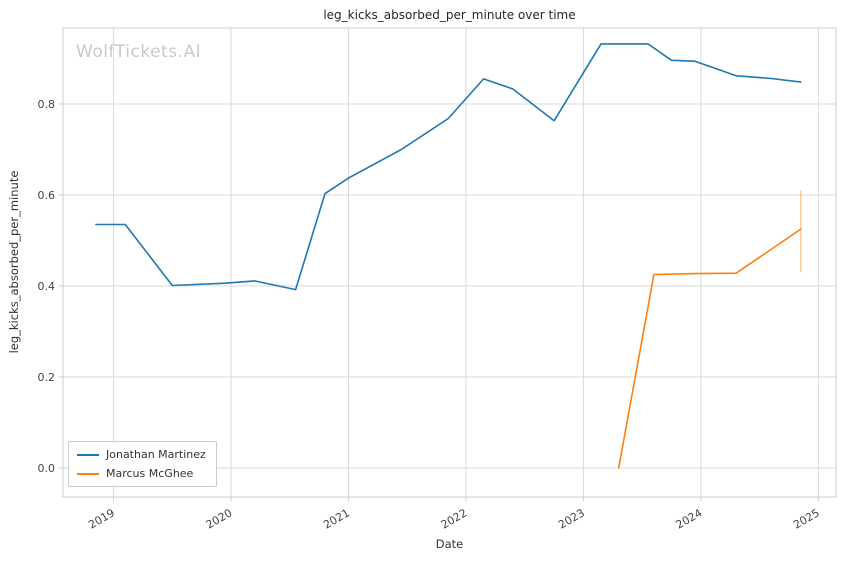 This screenshot has width=844, height=561. Describe the element at coordinates (336, 518) in the screenshot. I see `x-tick-label: 2021` at that location.